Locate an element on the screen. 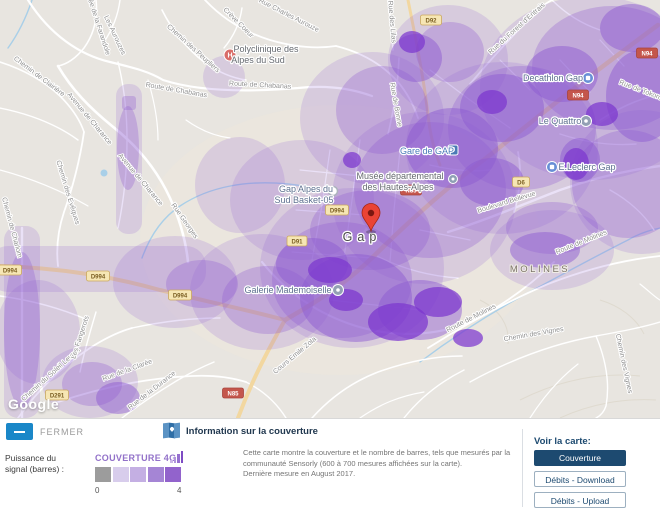 The width and height of the screenshot is (660, 518). map-info-icon is located at coordinates (171, 430).